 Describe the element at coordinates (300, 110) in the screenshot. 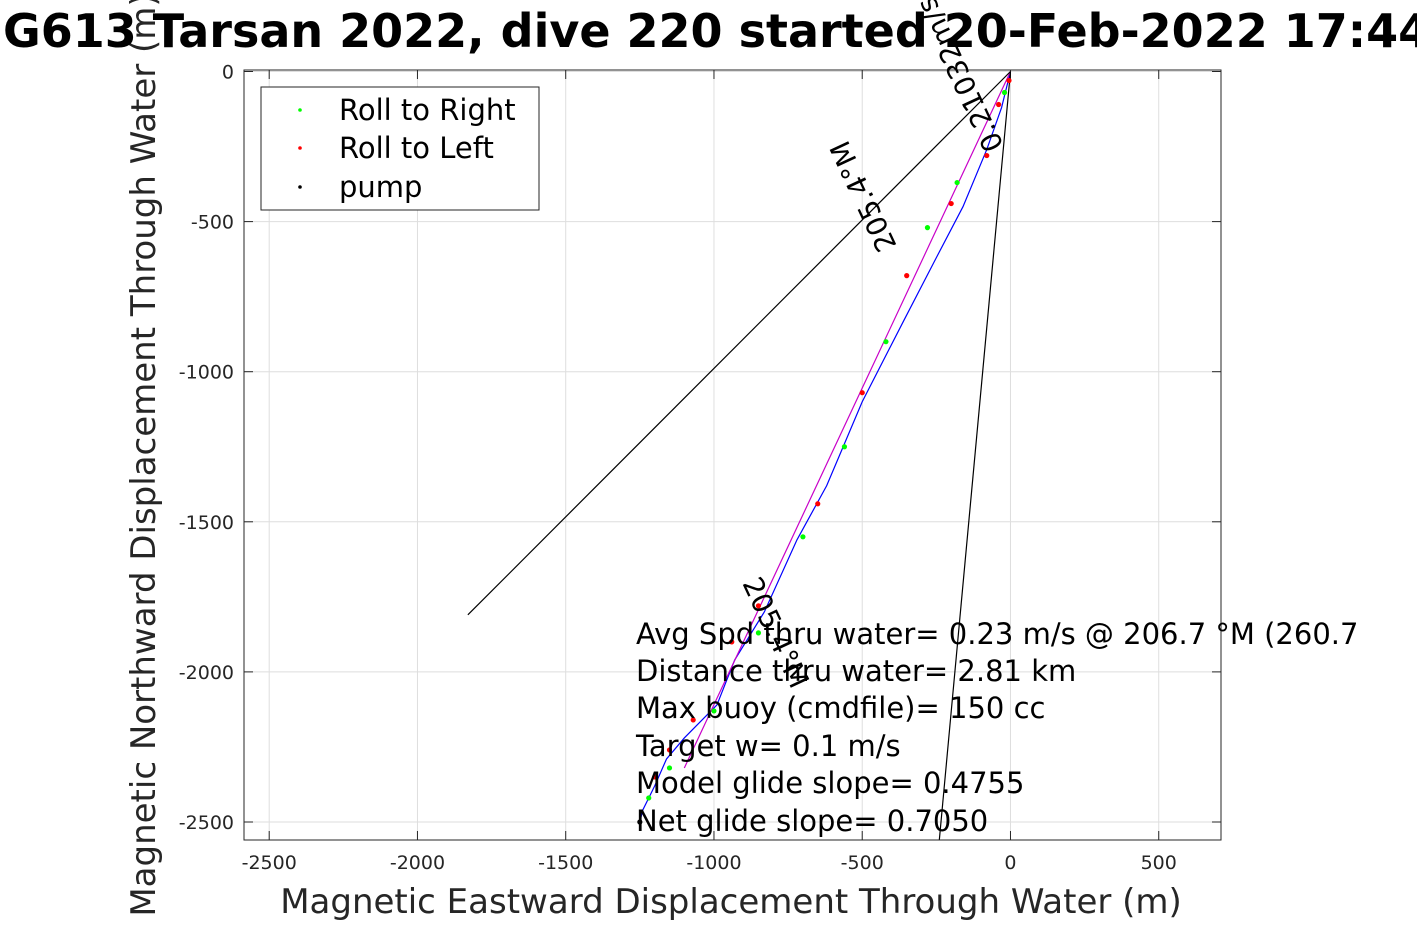

I see `legend-marker-roll-right` at that location.